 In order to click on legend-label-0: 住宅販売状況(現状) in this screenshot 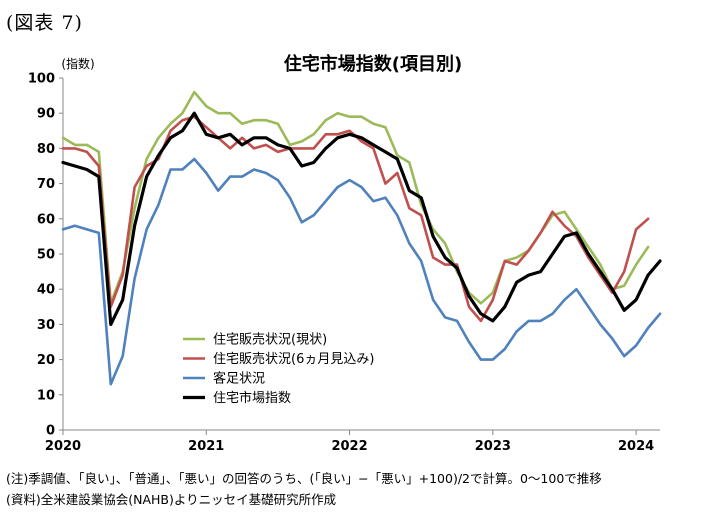, I will do `click(270, 340)`.